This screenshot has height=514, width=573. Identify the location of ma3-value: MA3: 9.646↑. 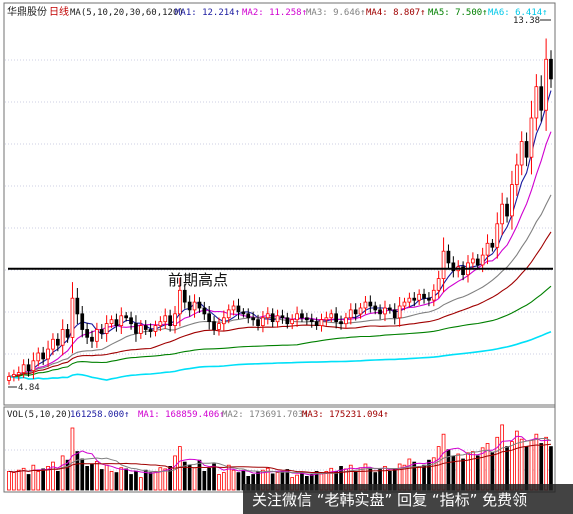
(336, 13).